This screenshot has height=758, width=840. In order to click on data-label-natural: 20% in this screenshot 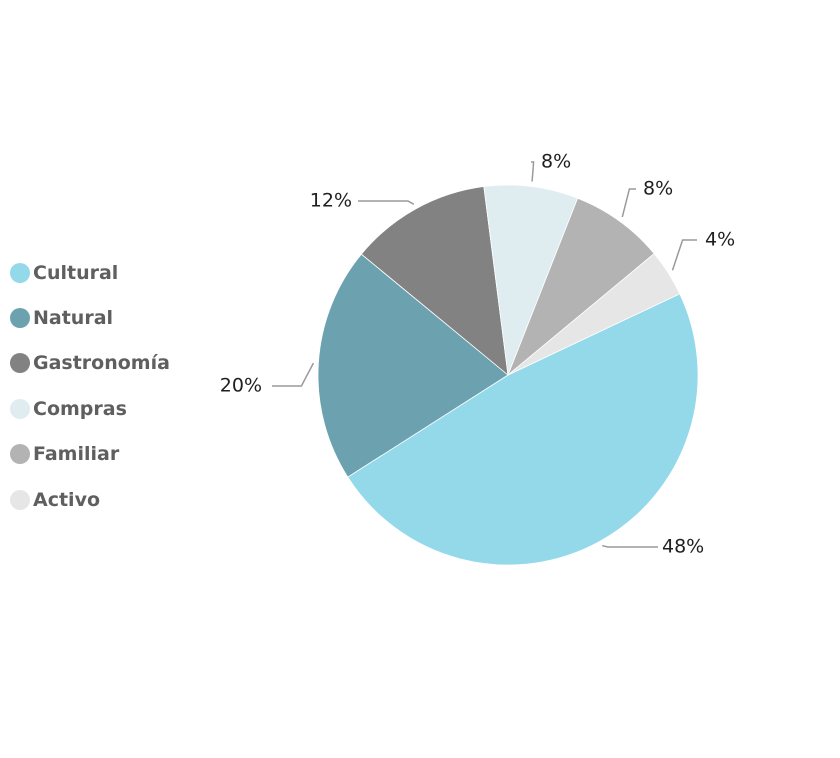, I will do `click(241, 386)`.